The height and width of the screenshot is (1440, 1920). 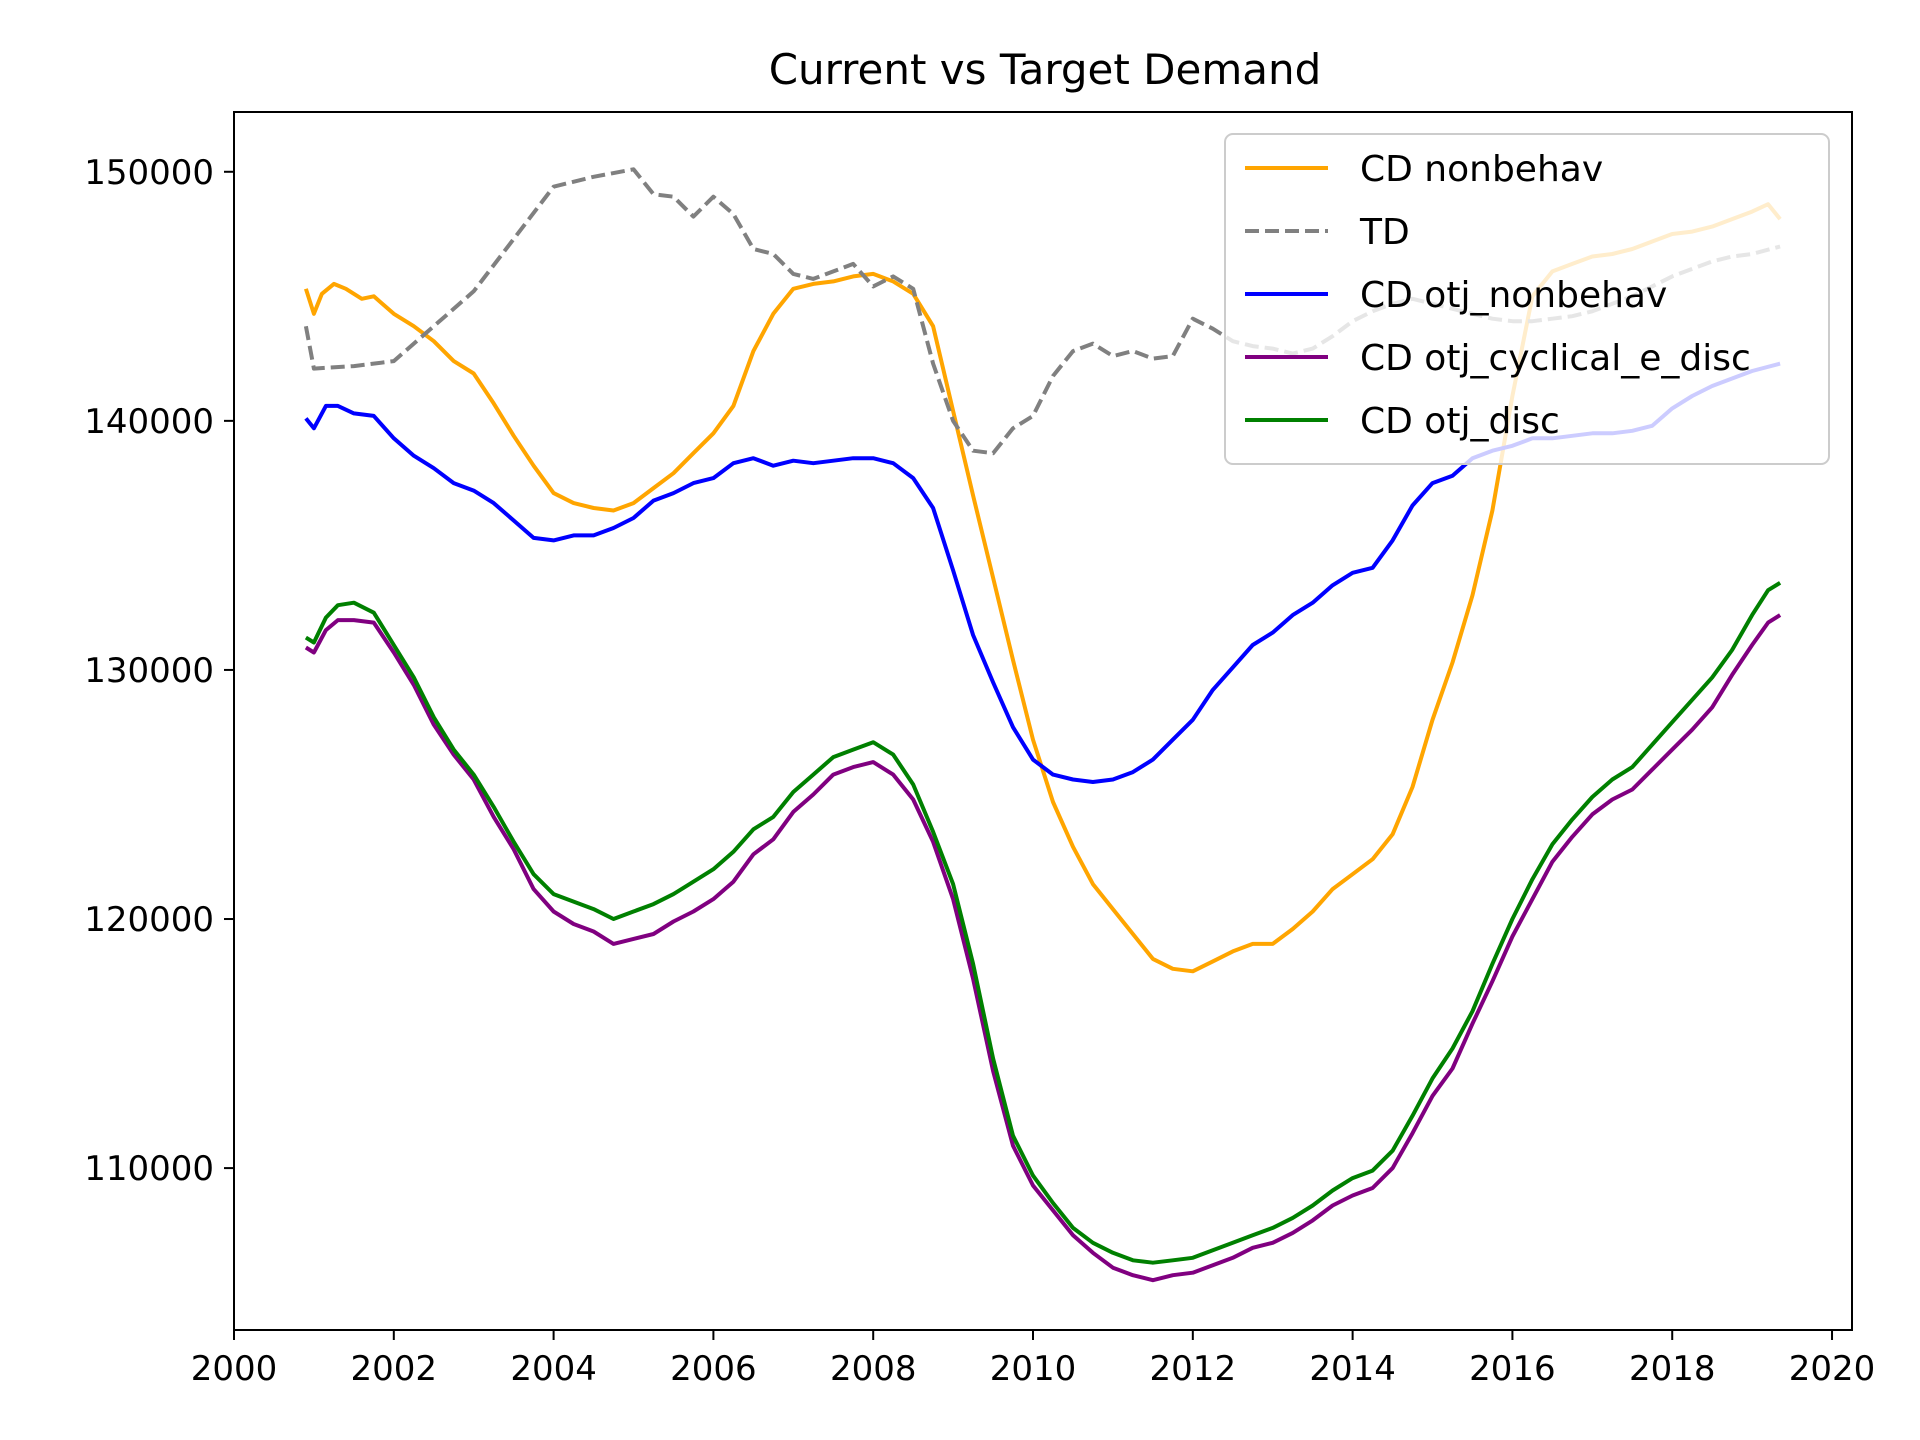 What do you see at coordinates (1033, 1369) in the screenshot?
I see `x-tick-label: 2010` at bounding box center [1033, 1369].